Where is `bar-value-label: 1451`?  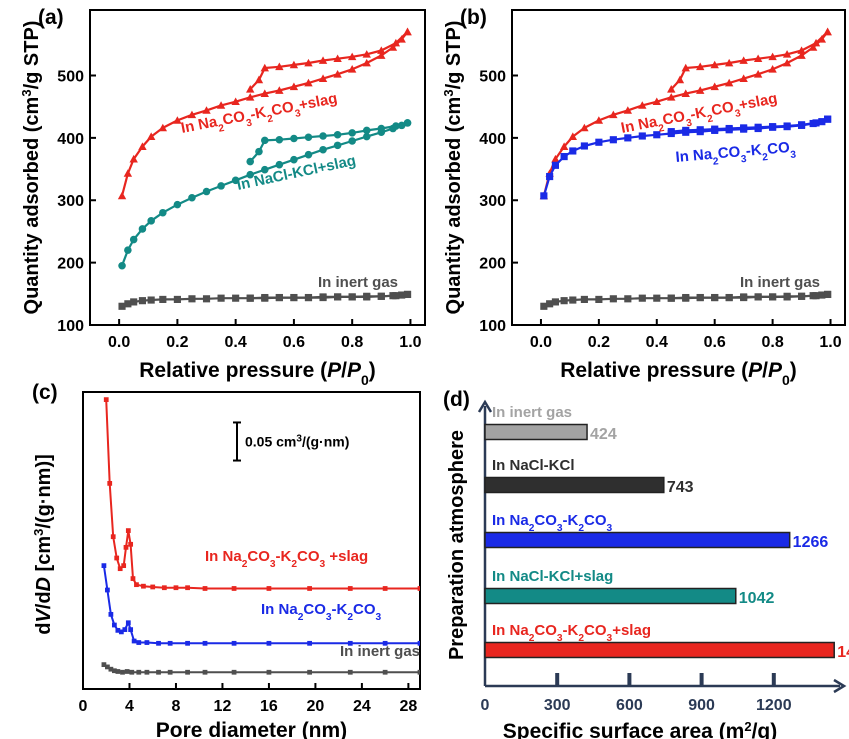 bar-value-label: 1451 is located at coordinates (843, 652).